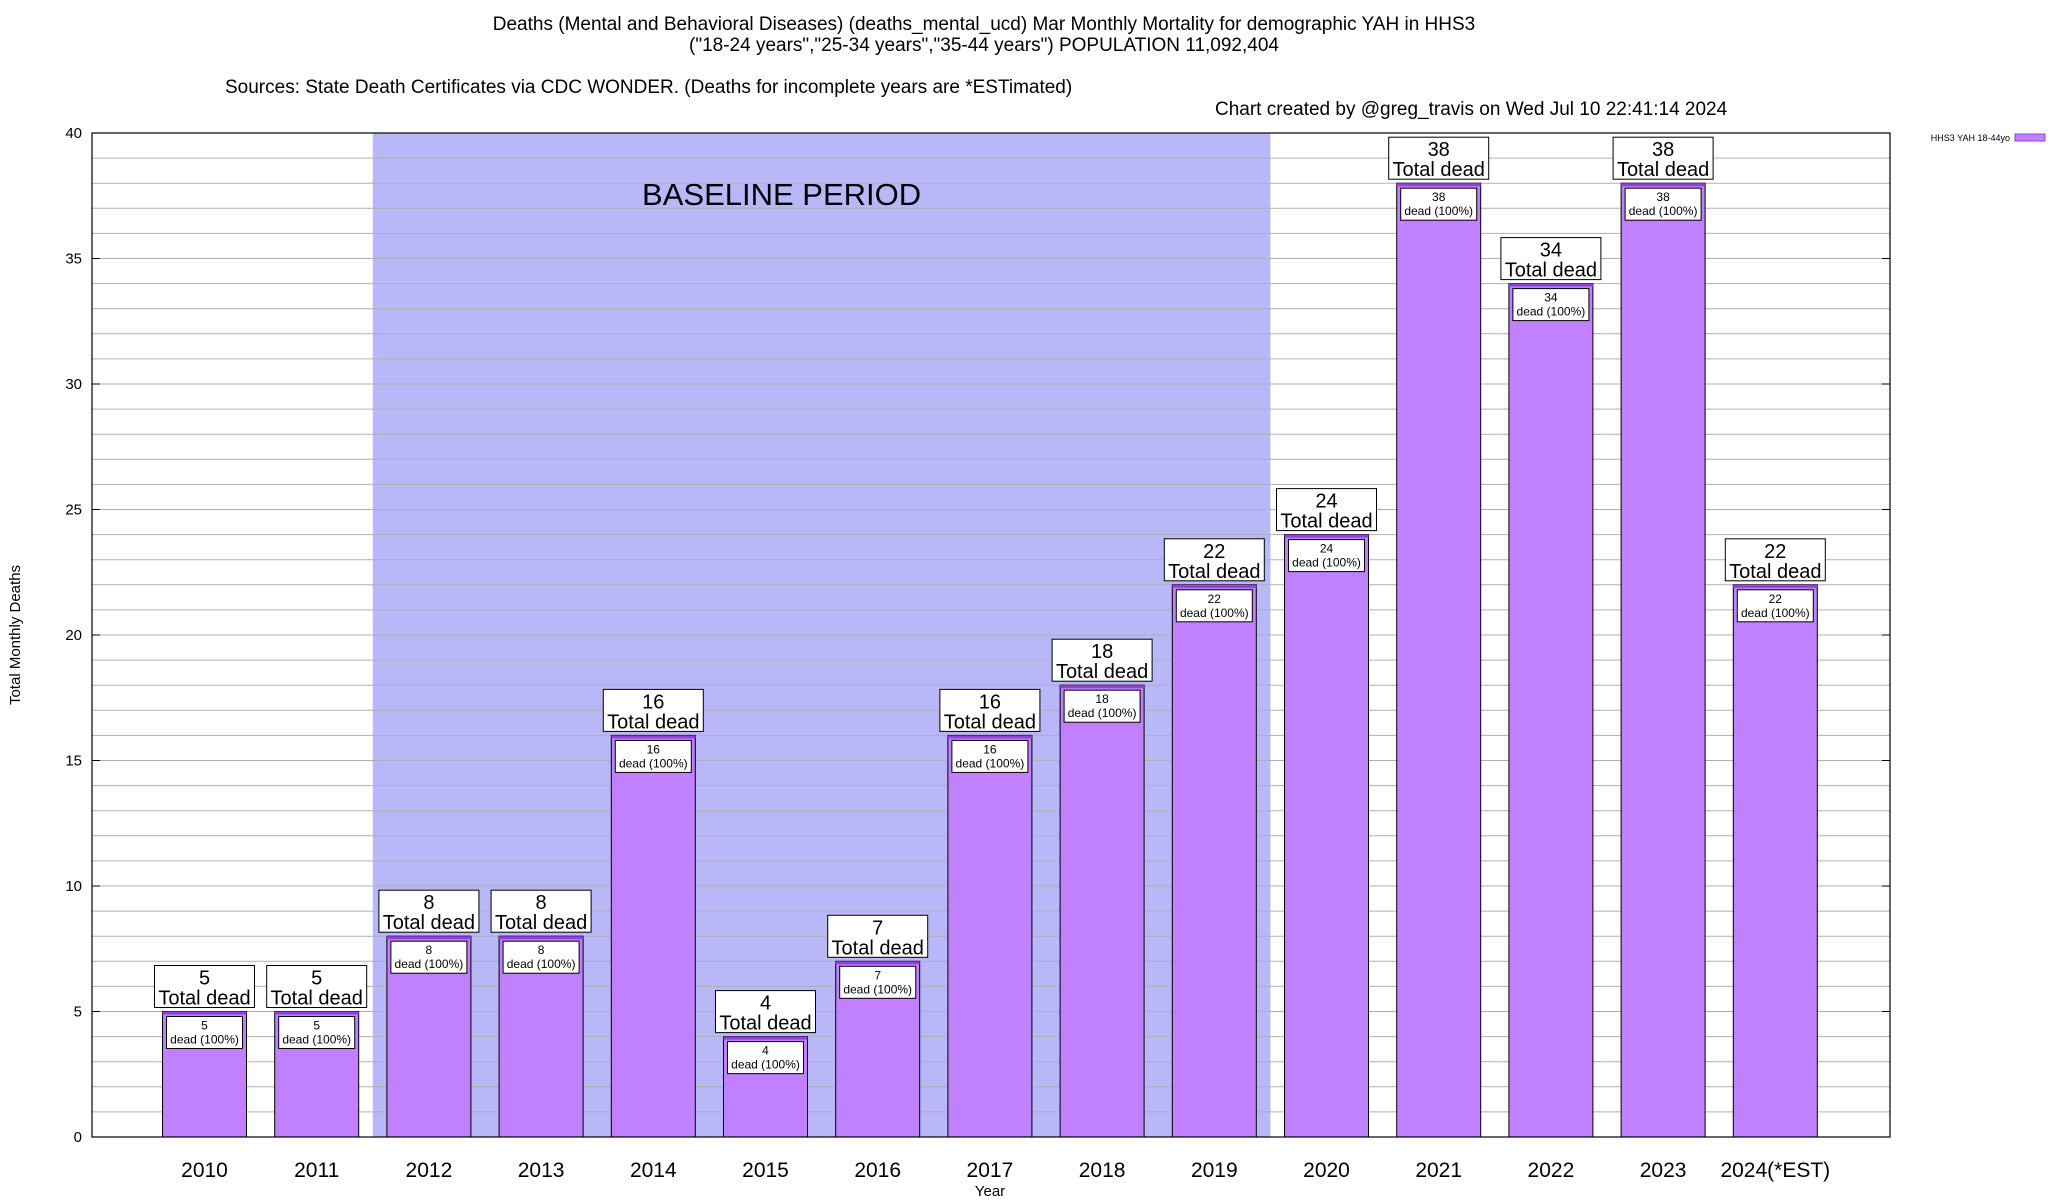 The height and width of the screenshot is (1200, 2048). I want to click on bar-top-value: 38, so click(1663, 150).